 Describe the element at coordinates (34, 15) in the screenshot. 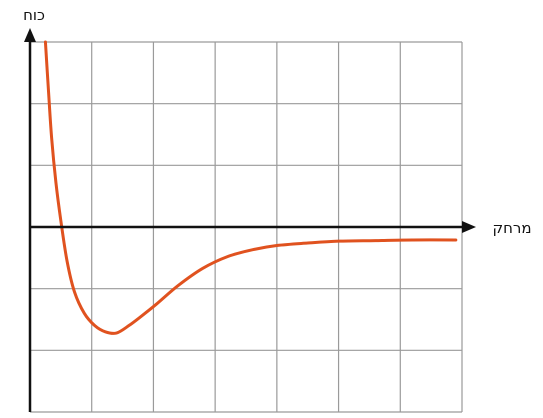

I see `y-axis-label: כוח` at that location.